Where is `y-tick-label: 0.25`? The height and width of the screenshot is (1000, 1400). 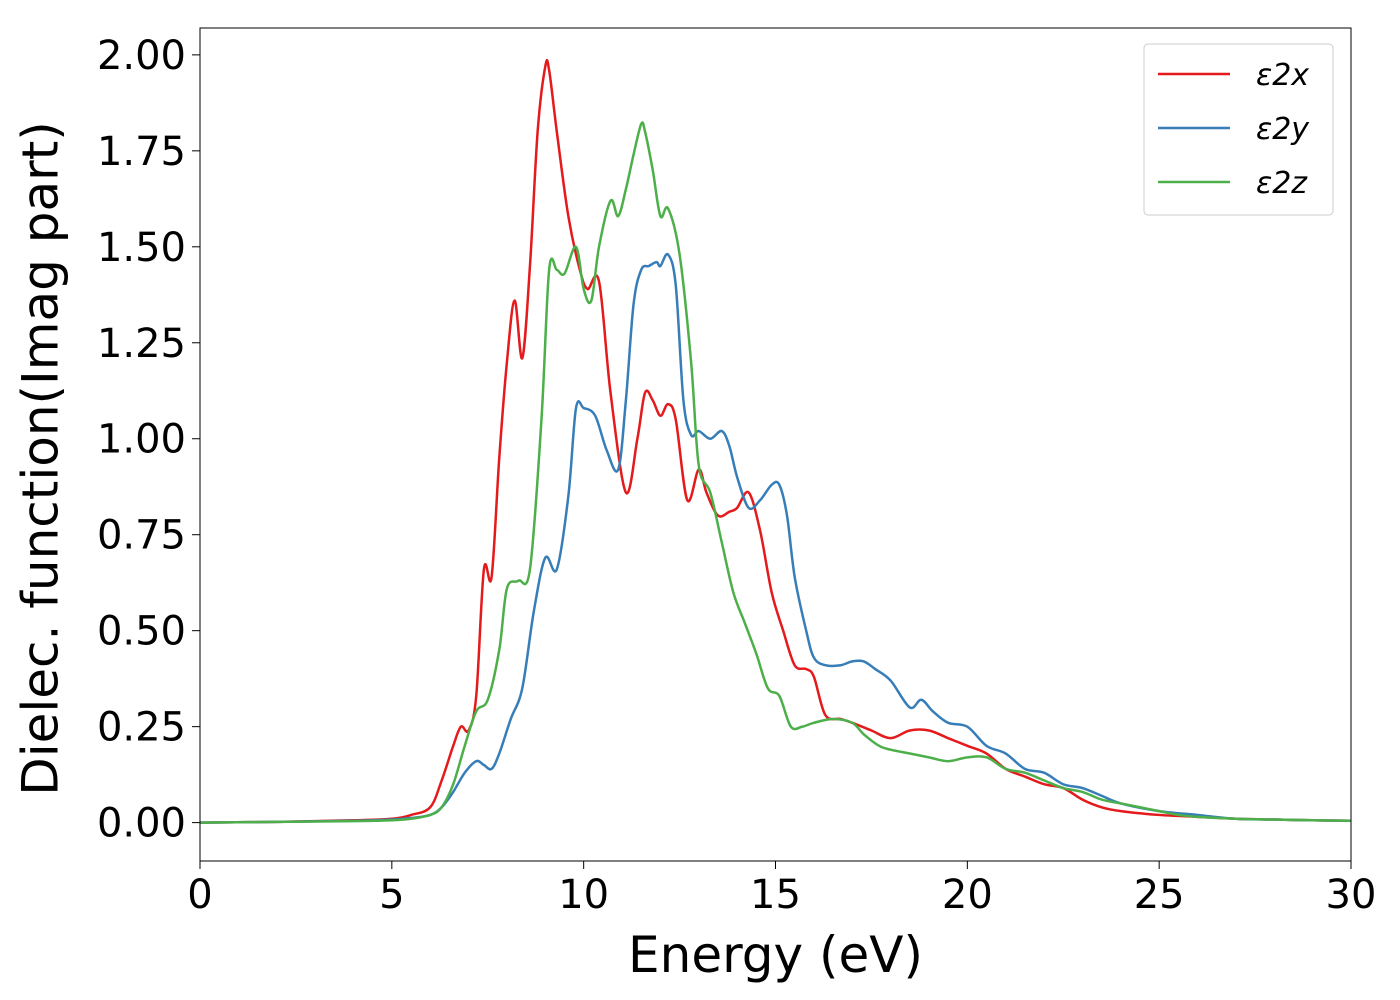 y-tick-label: 0.25 is located at coordinates (141, 728).